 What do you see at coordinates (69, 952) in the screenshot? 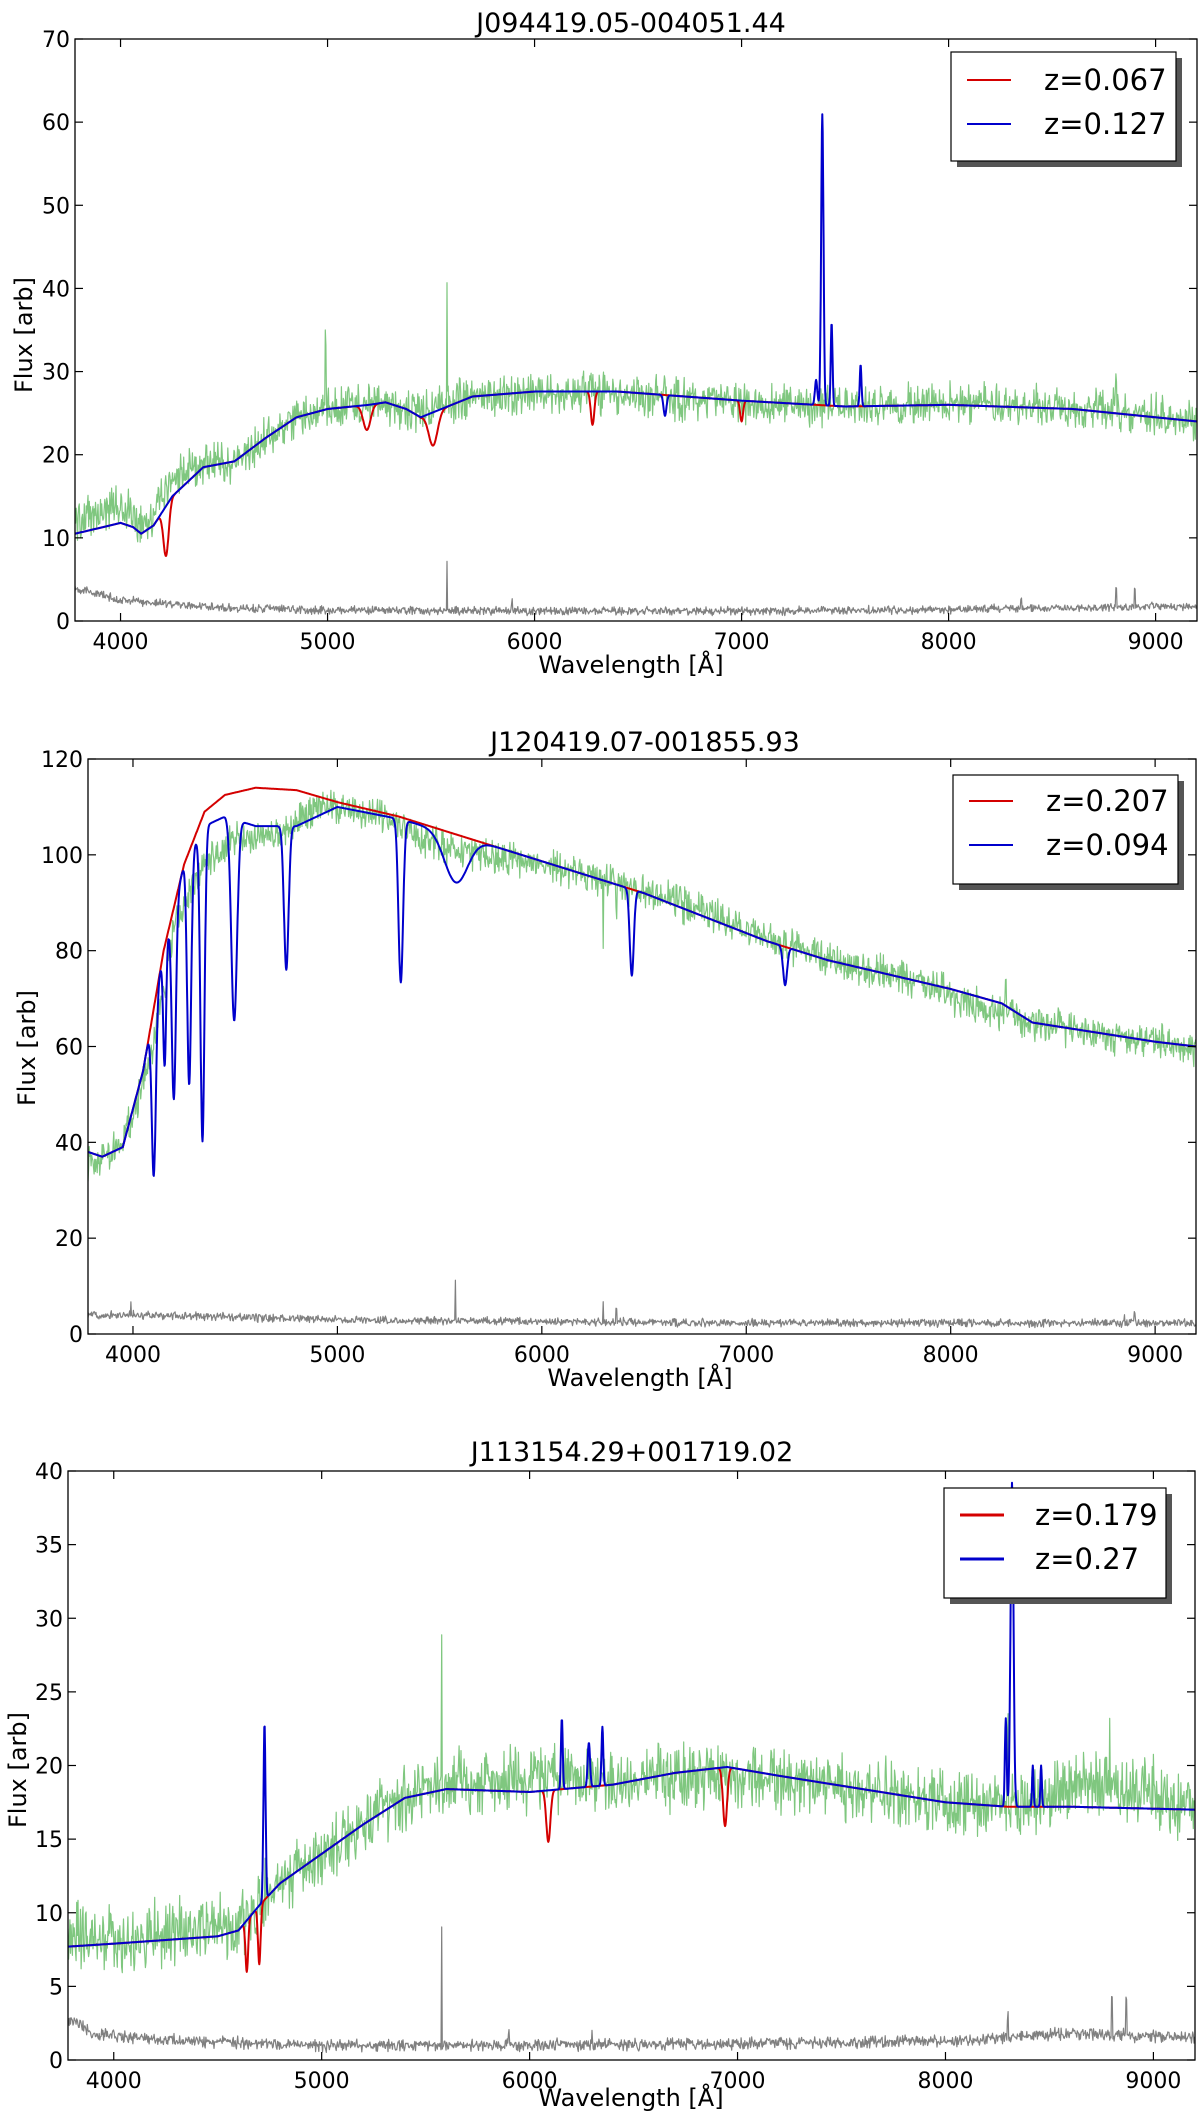
I see `y-tick-label: 80` at bounding box center [69, 952].